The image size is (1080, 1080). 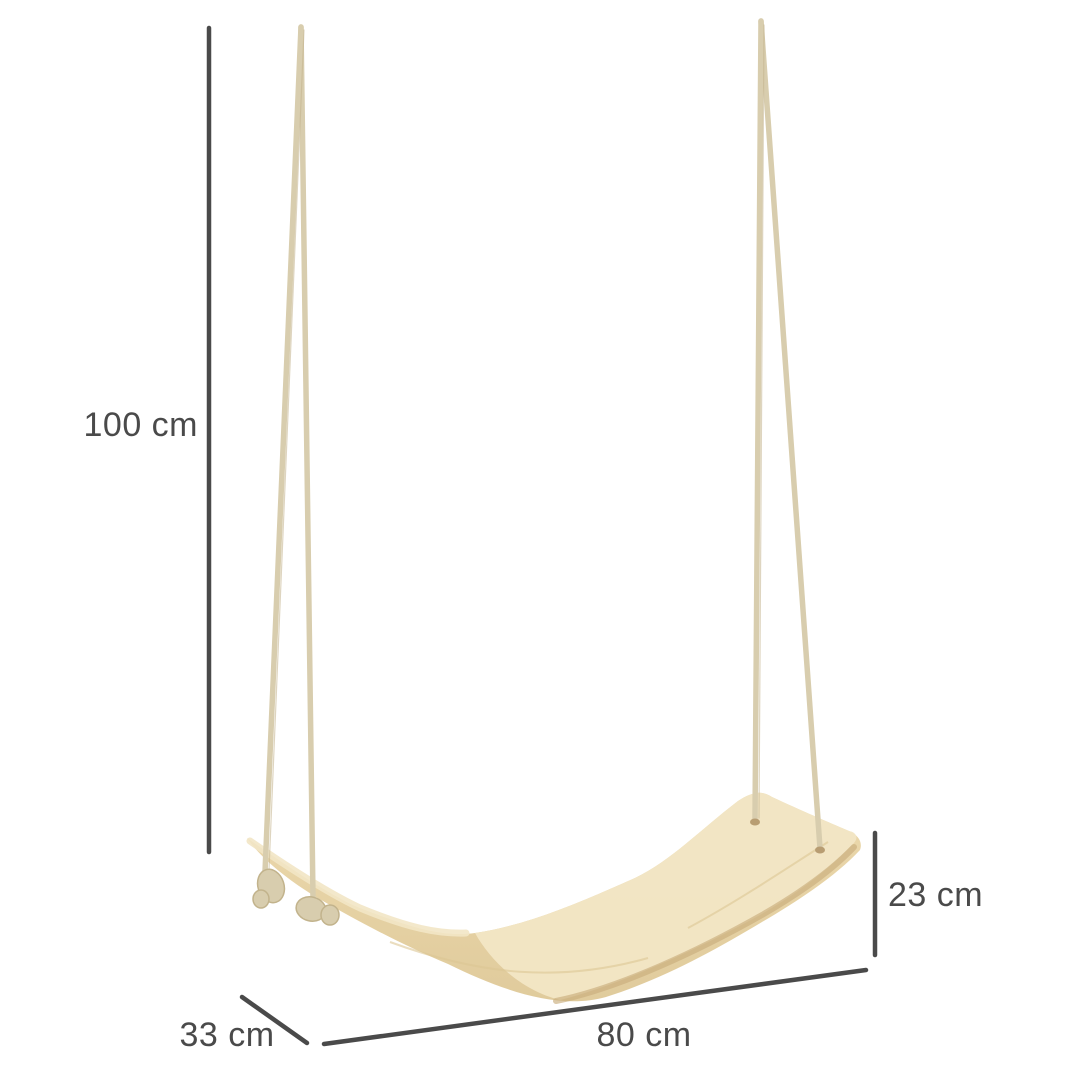 I want to click on curve-height-dimension-label: 23 cm, so click(x=936, y=895).